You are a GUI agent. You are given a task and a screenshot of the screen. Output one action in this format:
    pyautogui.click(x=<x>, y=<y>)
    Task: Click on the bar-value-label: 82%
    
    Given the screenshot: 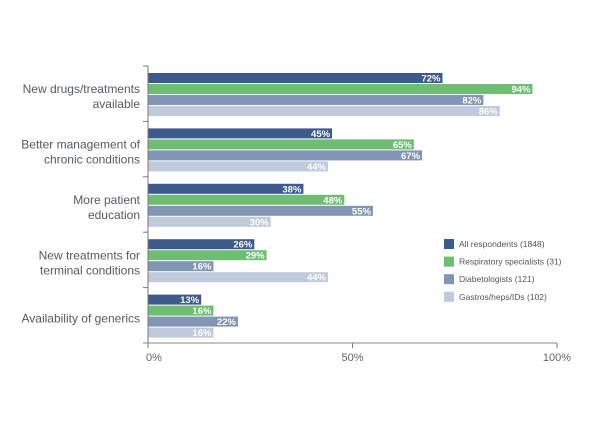 What is the action you would take?
    pyautogui.click(x=472, y=101)
    